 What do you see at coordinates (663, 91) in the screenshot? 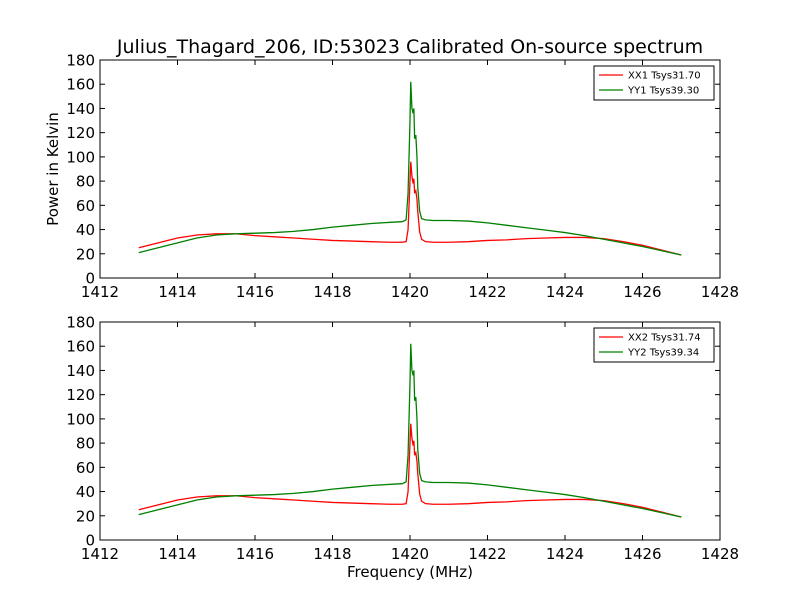
I see `legend-entry-label: YY1 Tsys39.30` at bounding box center [663, 91].